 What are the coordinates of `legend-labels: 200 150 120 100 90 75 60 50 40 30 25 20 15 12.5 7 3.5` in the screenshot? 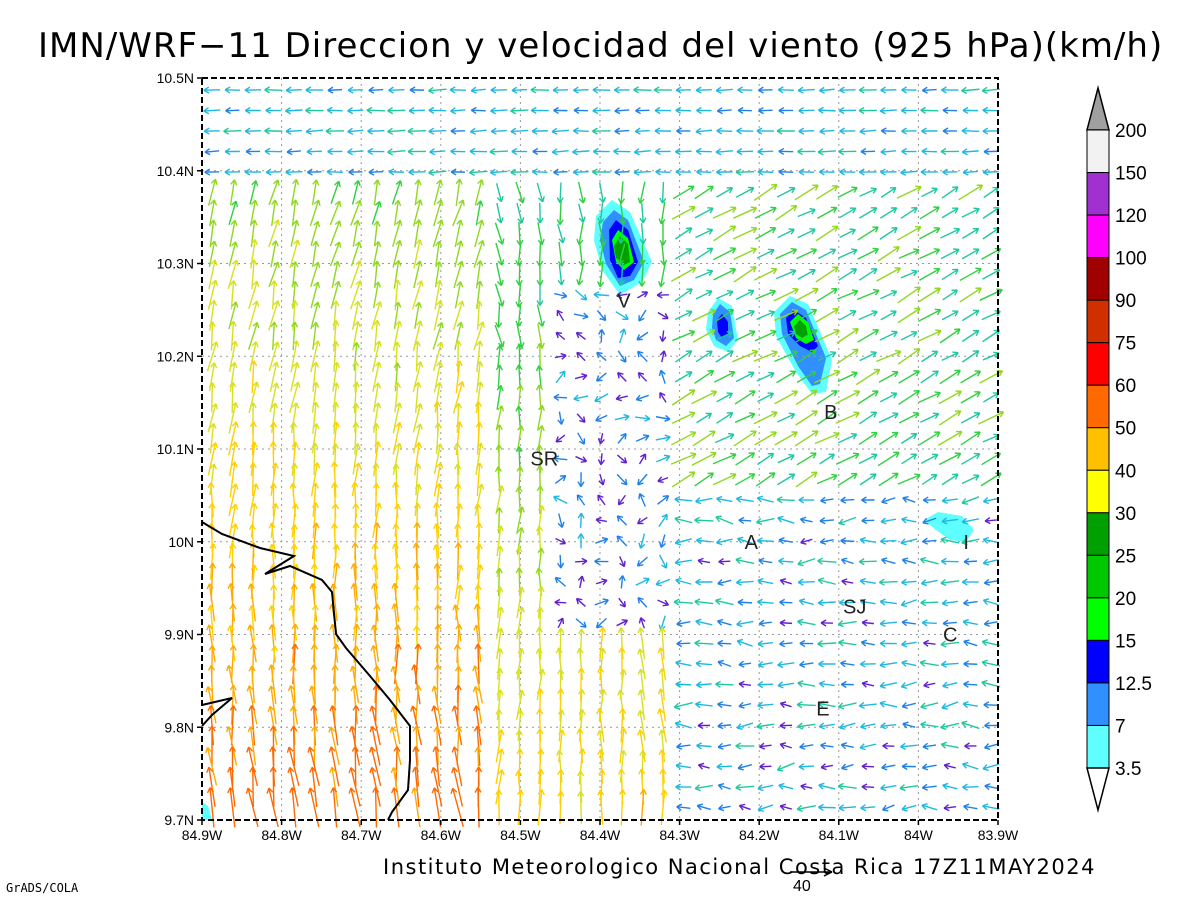 It's located at (1133, 450).